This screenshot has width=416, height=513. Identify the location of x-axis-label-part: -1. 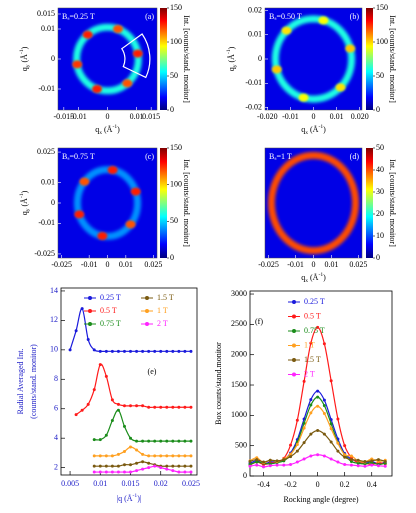
(135, 496).